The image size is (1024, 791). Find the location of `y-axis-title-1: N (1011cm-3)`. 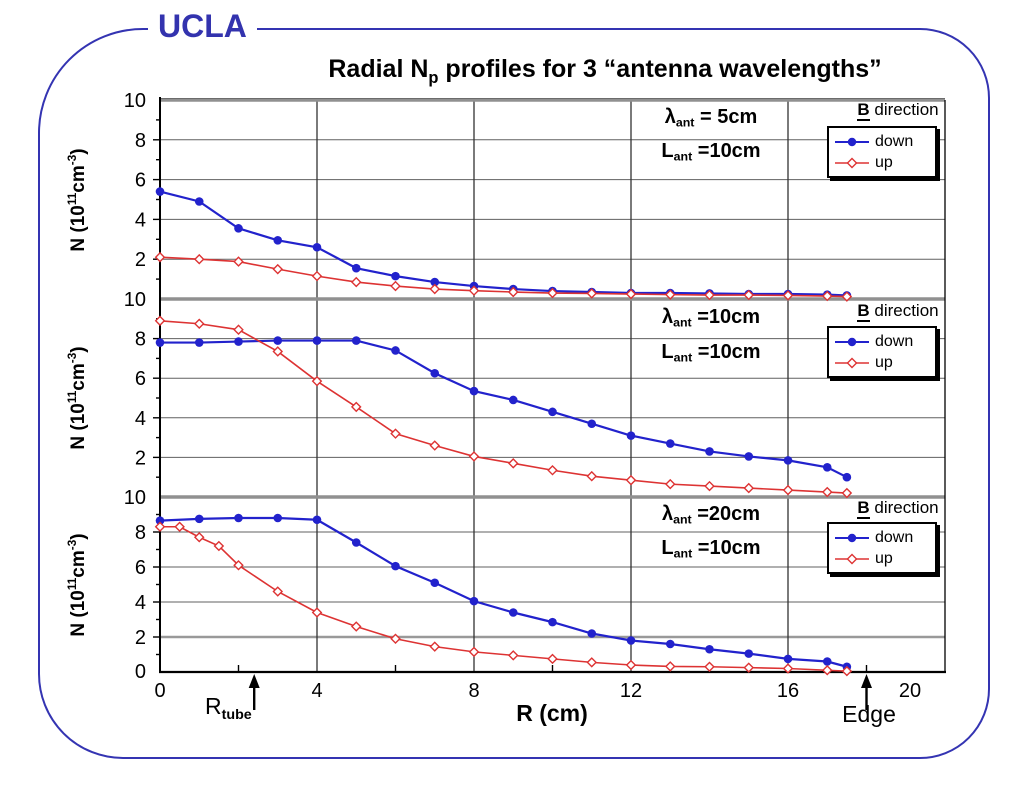

y-axis-title-1: N (1011cm-3) is located at coordinates (77, 200).